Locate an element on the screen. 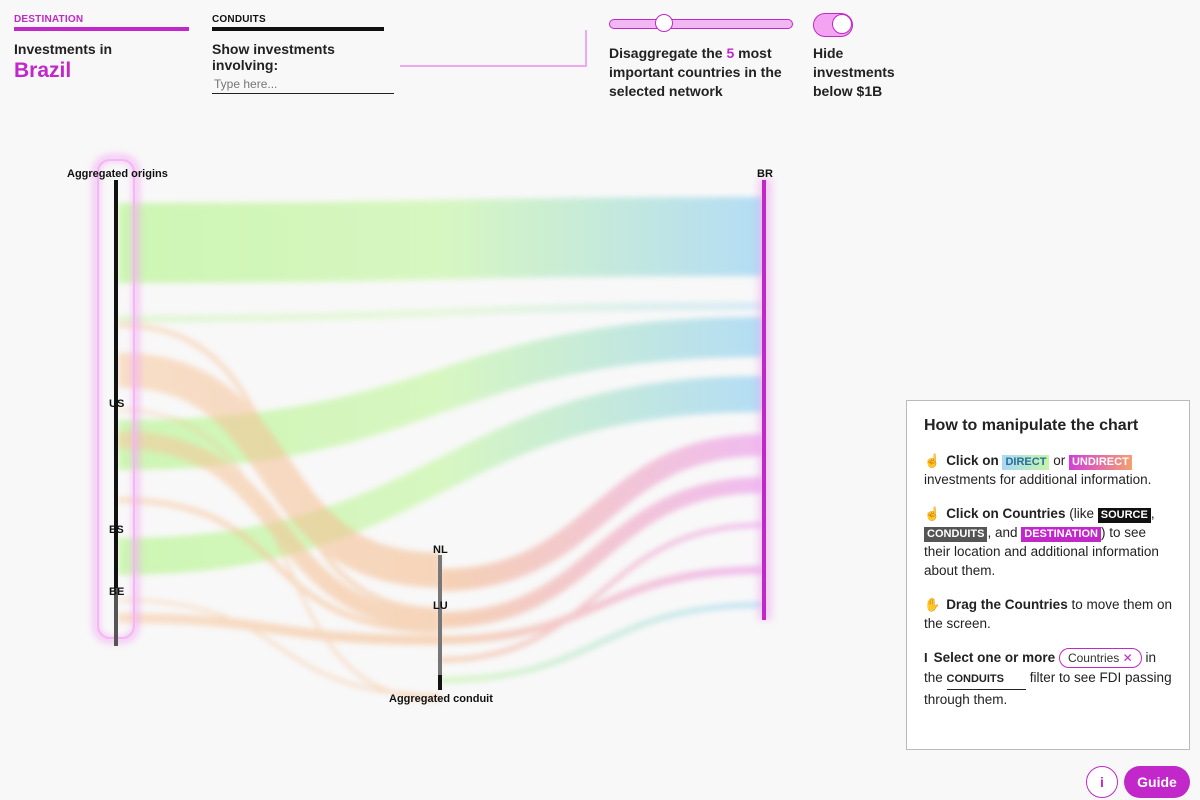 The width and height of the screenshot is (1200, 800). node-label-es: ES is located at coordinates (116, 530).